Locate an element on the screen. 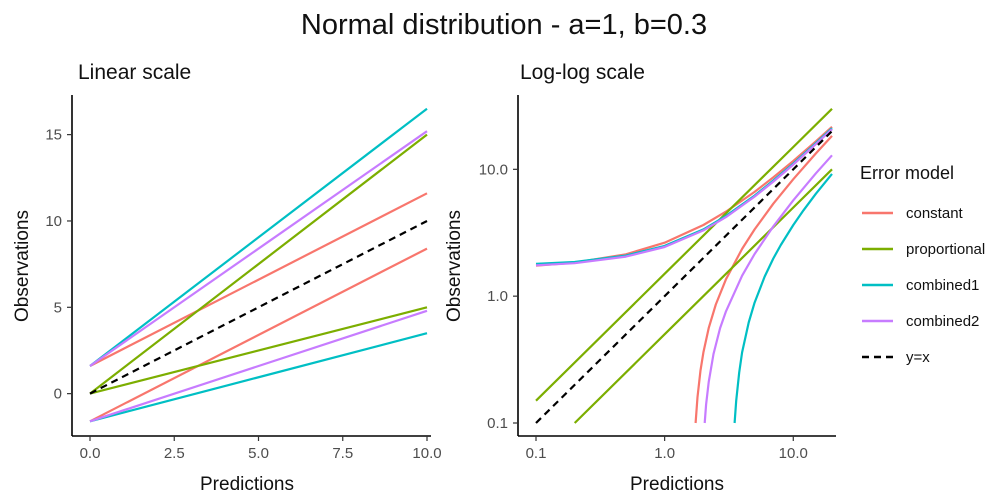  x-tick-label: 0.1 is located at coordinates (536, 453).